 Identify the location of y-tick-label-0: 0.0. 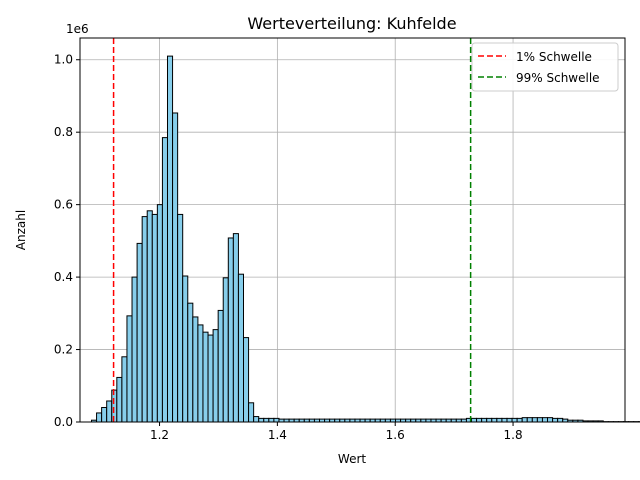
(63, 422).